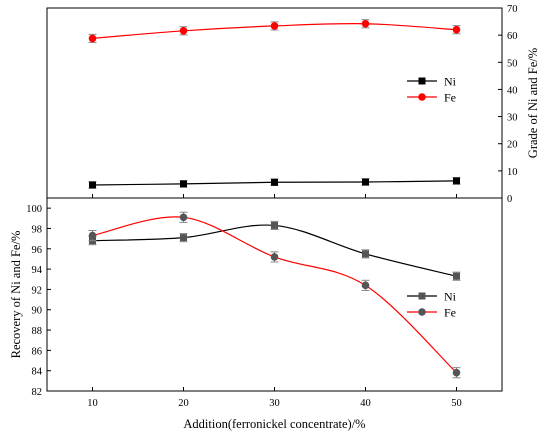 The image size is (550, 441). What do you see at coordinates (37, 392) in the screenshot?
I see `y-tick-label: 82` at bounding box center [37, 392].